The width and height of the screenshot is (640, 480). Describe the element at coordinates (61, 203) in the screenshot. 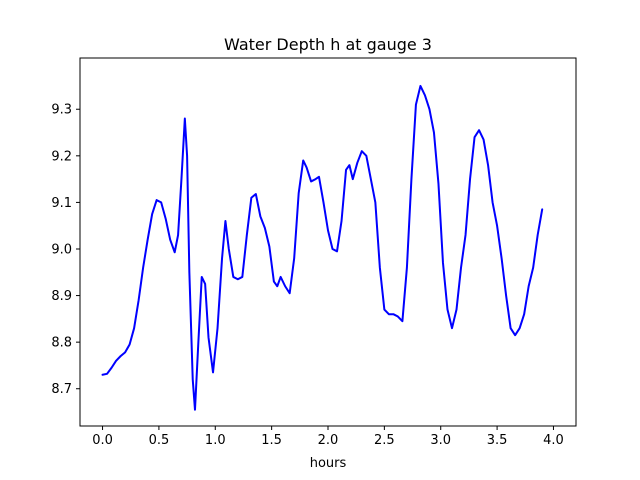

I see `y-tick-label: 9.1` at that location.